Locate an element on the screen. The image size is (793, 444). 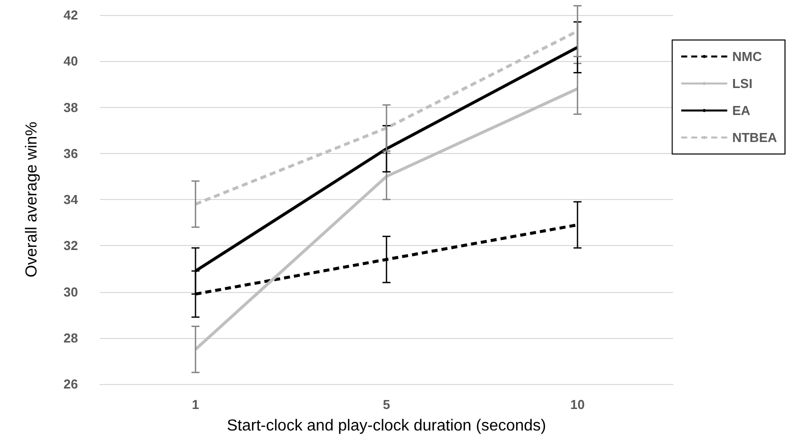
x-axis-title: Start-clock and play-clock duration (seconds) is located at coordinates (386, 426).